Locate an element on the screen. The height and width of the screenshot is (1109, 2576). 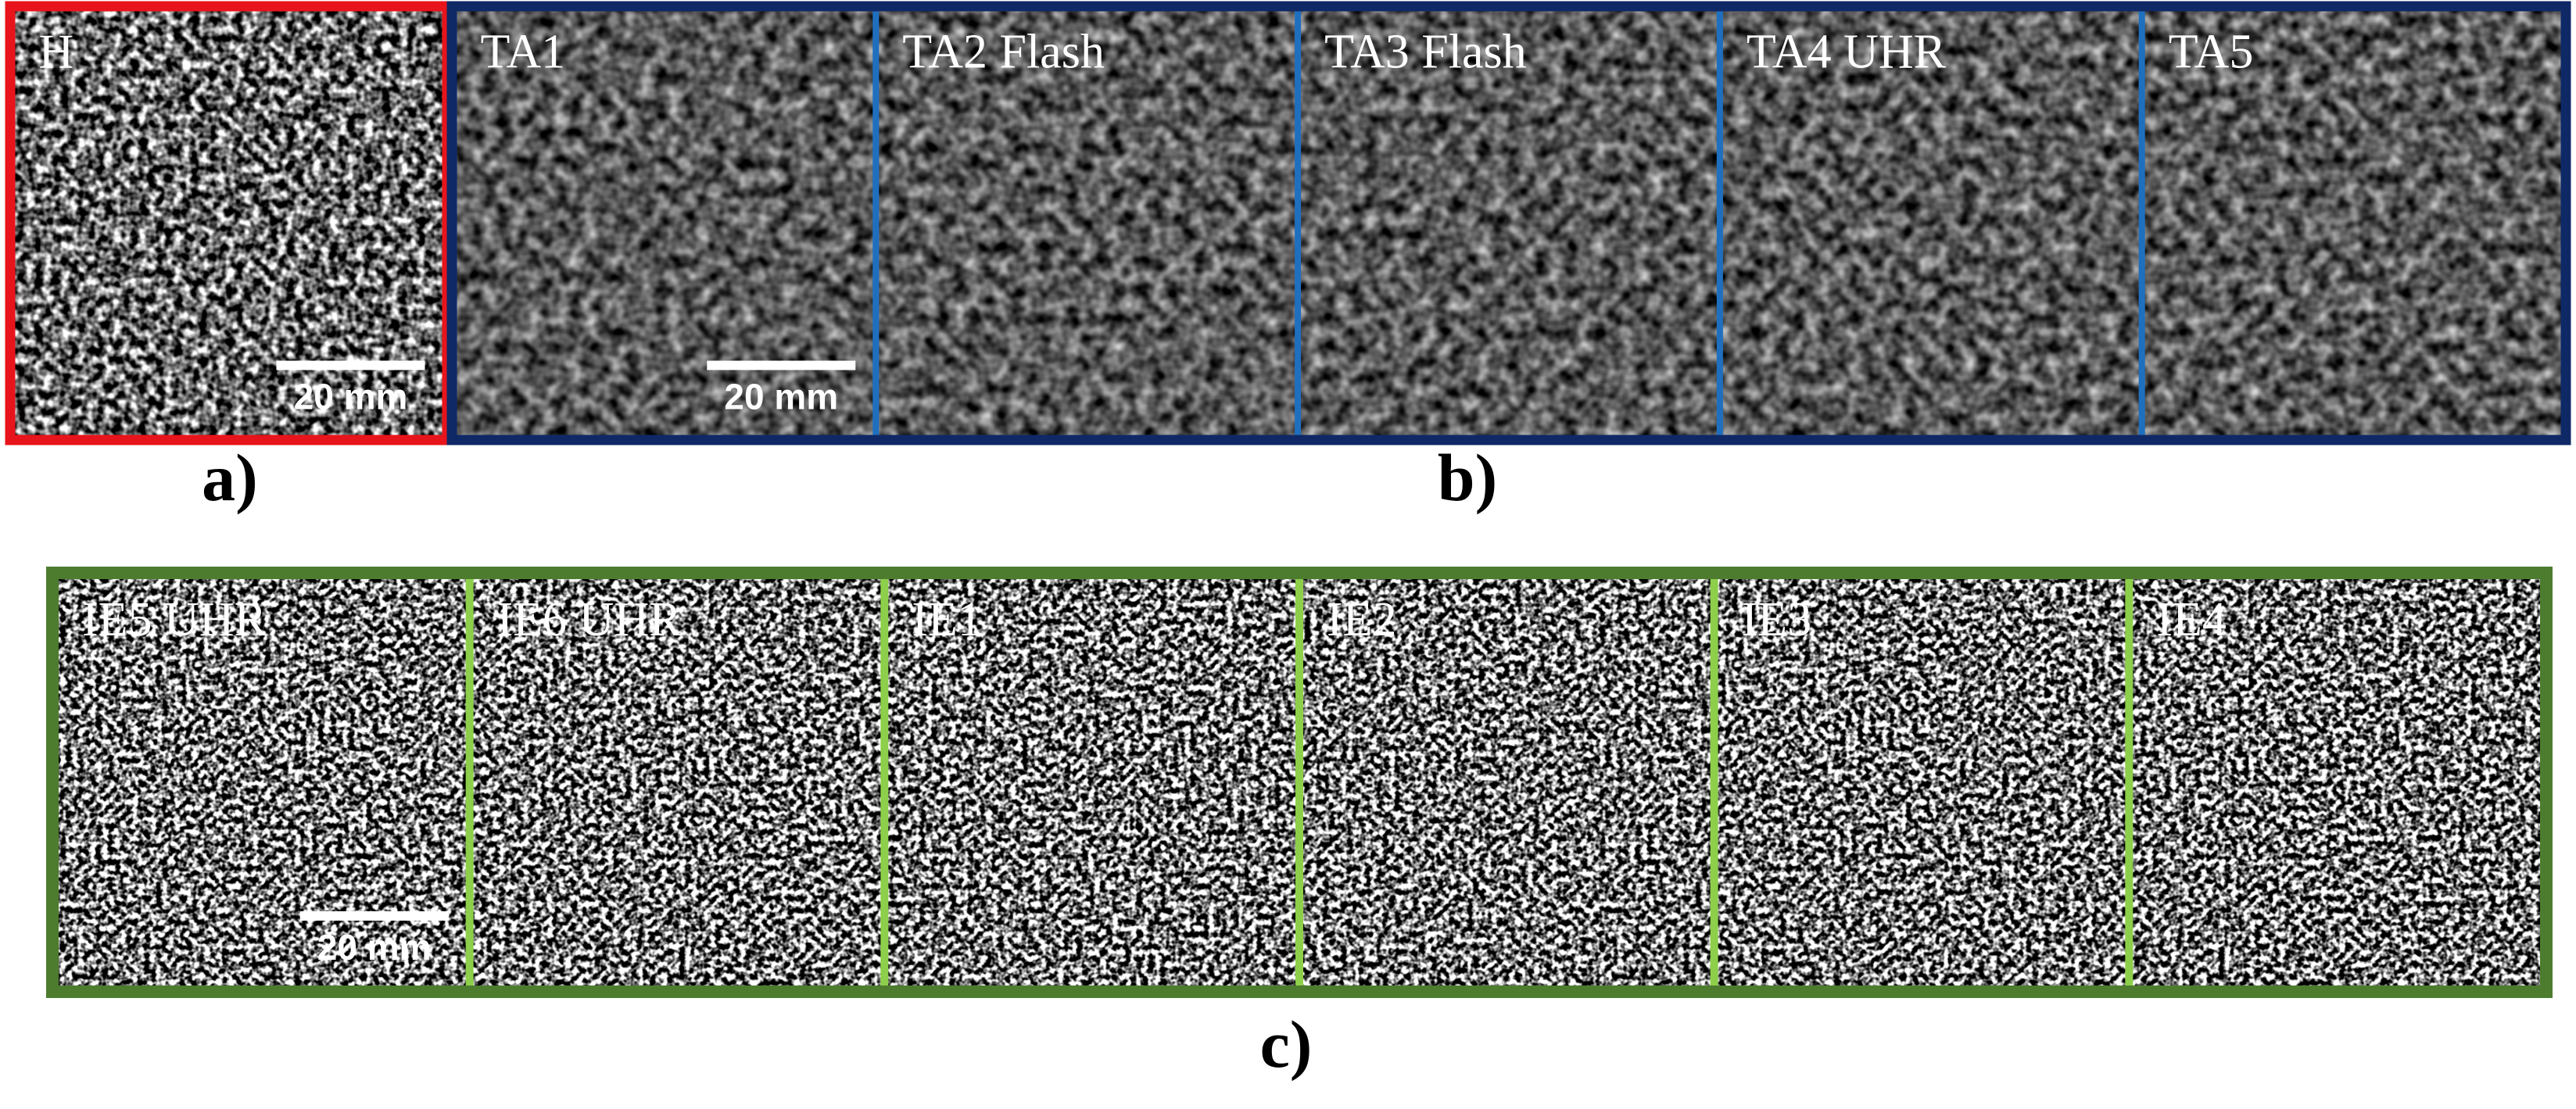
panel-label: IE5 UHR is located at coordinates (174, 619).